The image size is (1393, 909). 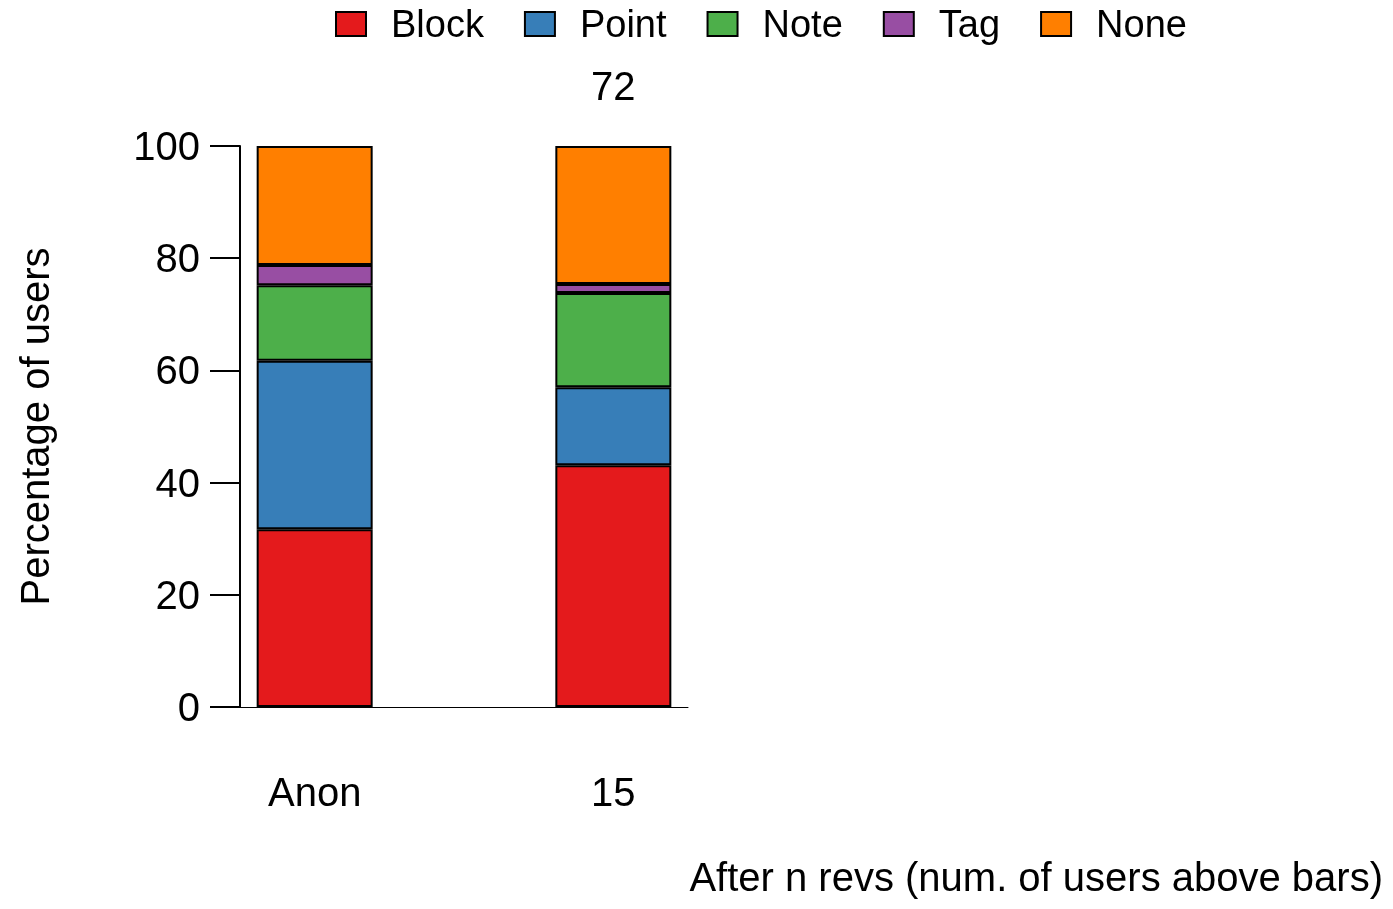 I want to click on y-tick-label: 0, so click(x=188, y=707).